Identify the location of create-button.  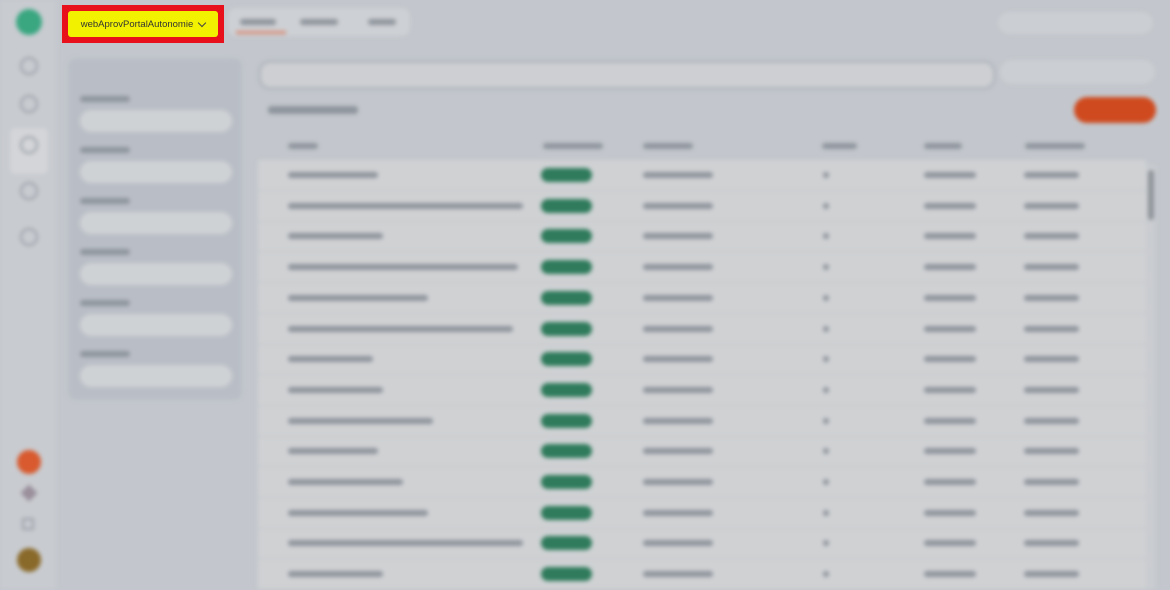
(1115, 110).